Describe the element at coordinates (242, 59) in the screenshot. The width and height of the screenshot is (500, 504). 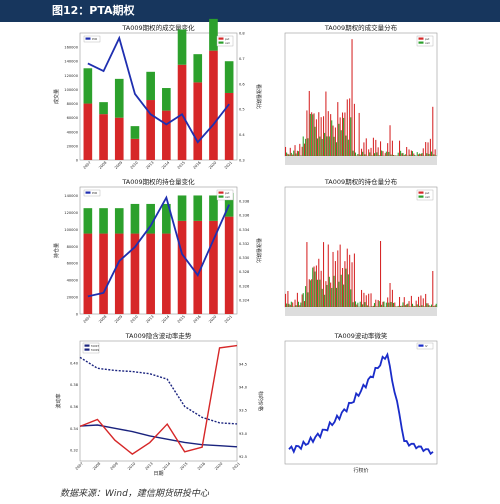
I see `volume-change-y2-tick: 0.7` at that location.